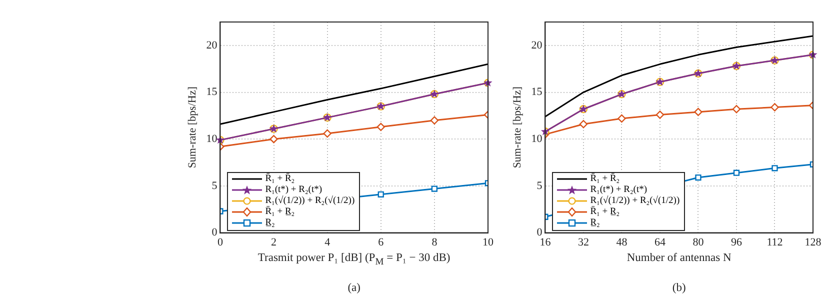 This screenshot has height=302, width=830. Describe the element at coordinates (583, 242) in the screenshot. I see `x-tick-label: 32` at that location.